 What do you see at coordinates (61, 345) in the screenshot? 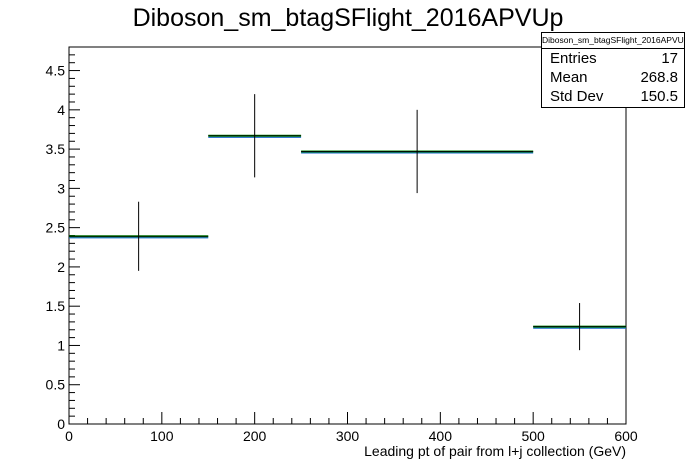
I see `y-tick-label: 1` at bounding box center [61, 345].